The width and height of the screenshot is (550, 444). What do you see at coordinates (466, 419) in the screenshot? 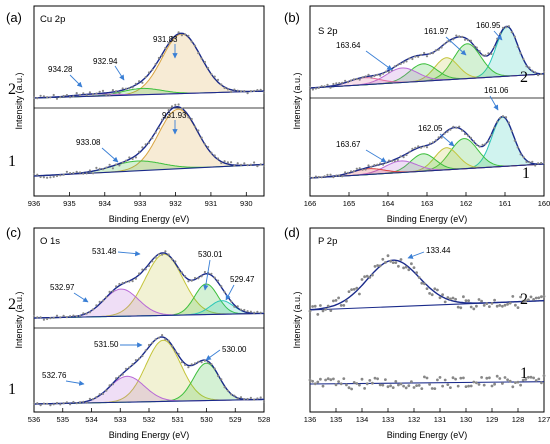
I see `x-tick-label-d-6: 130` at bounding box center [466, 419].